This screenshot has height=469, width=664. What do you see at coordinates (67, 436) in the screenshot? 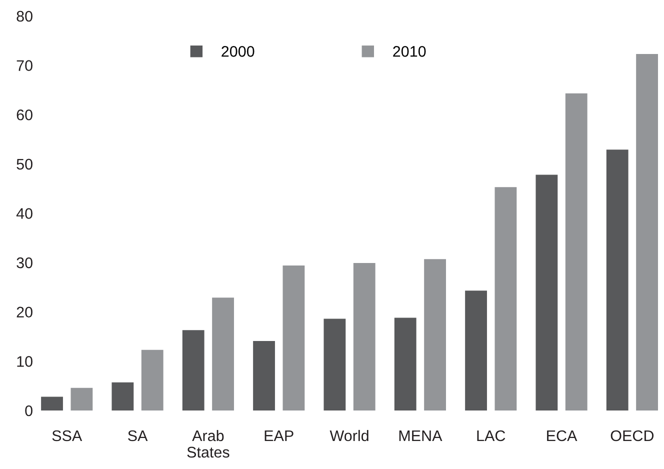
I see `x-tick-label: SSA` at bounding box center [67, 436].